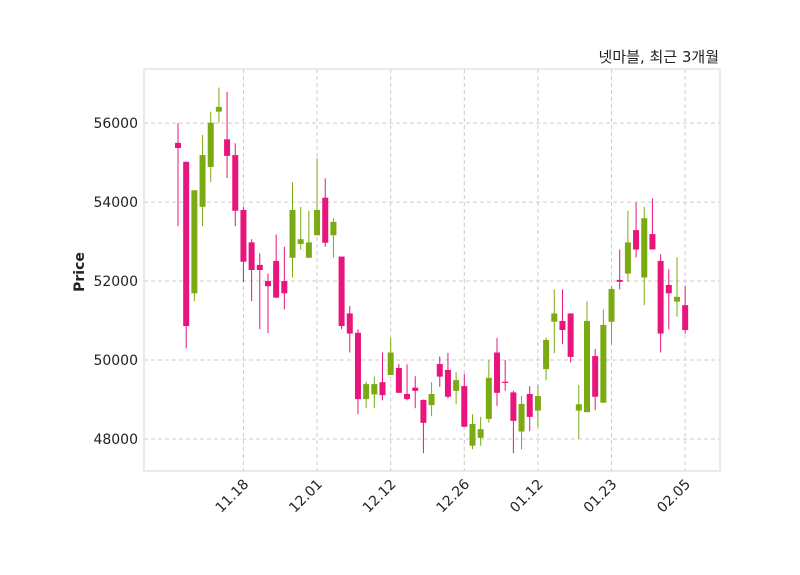 The width and height of the screenshot is (800, 575). What do you see at coordinates (674, 497) in the screenshot?
I see `x-tick-label: 02.05` at bounding box center [674, 497].